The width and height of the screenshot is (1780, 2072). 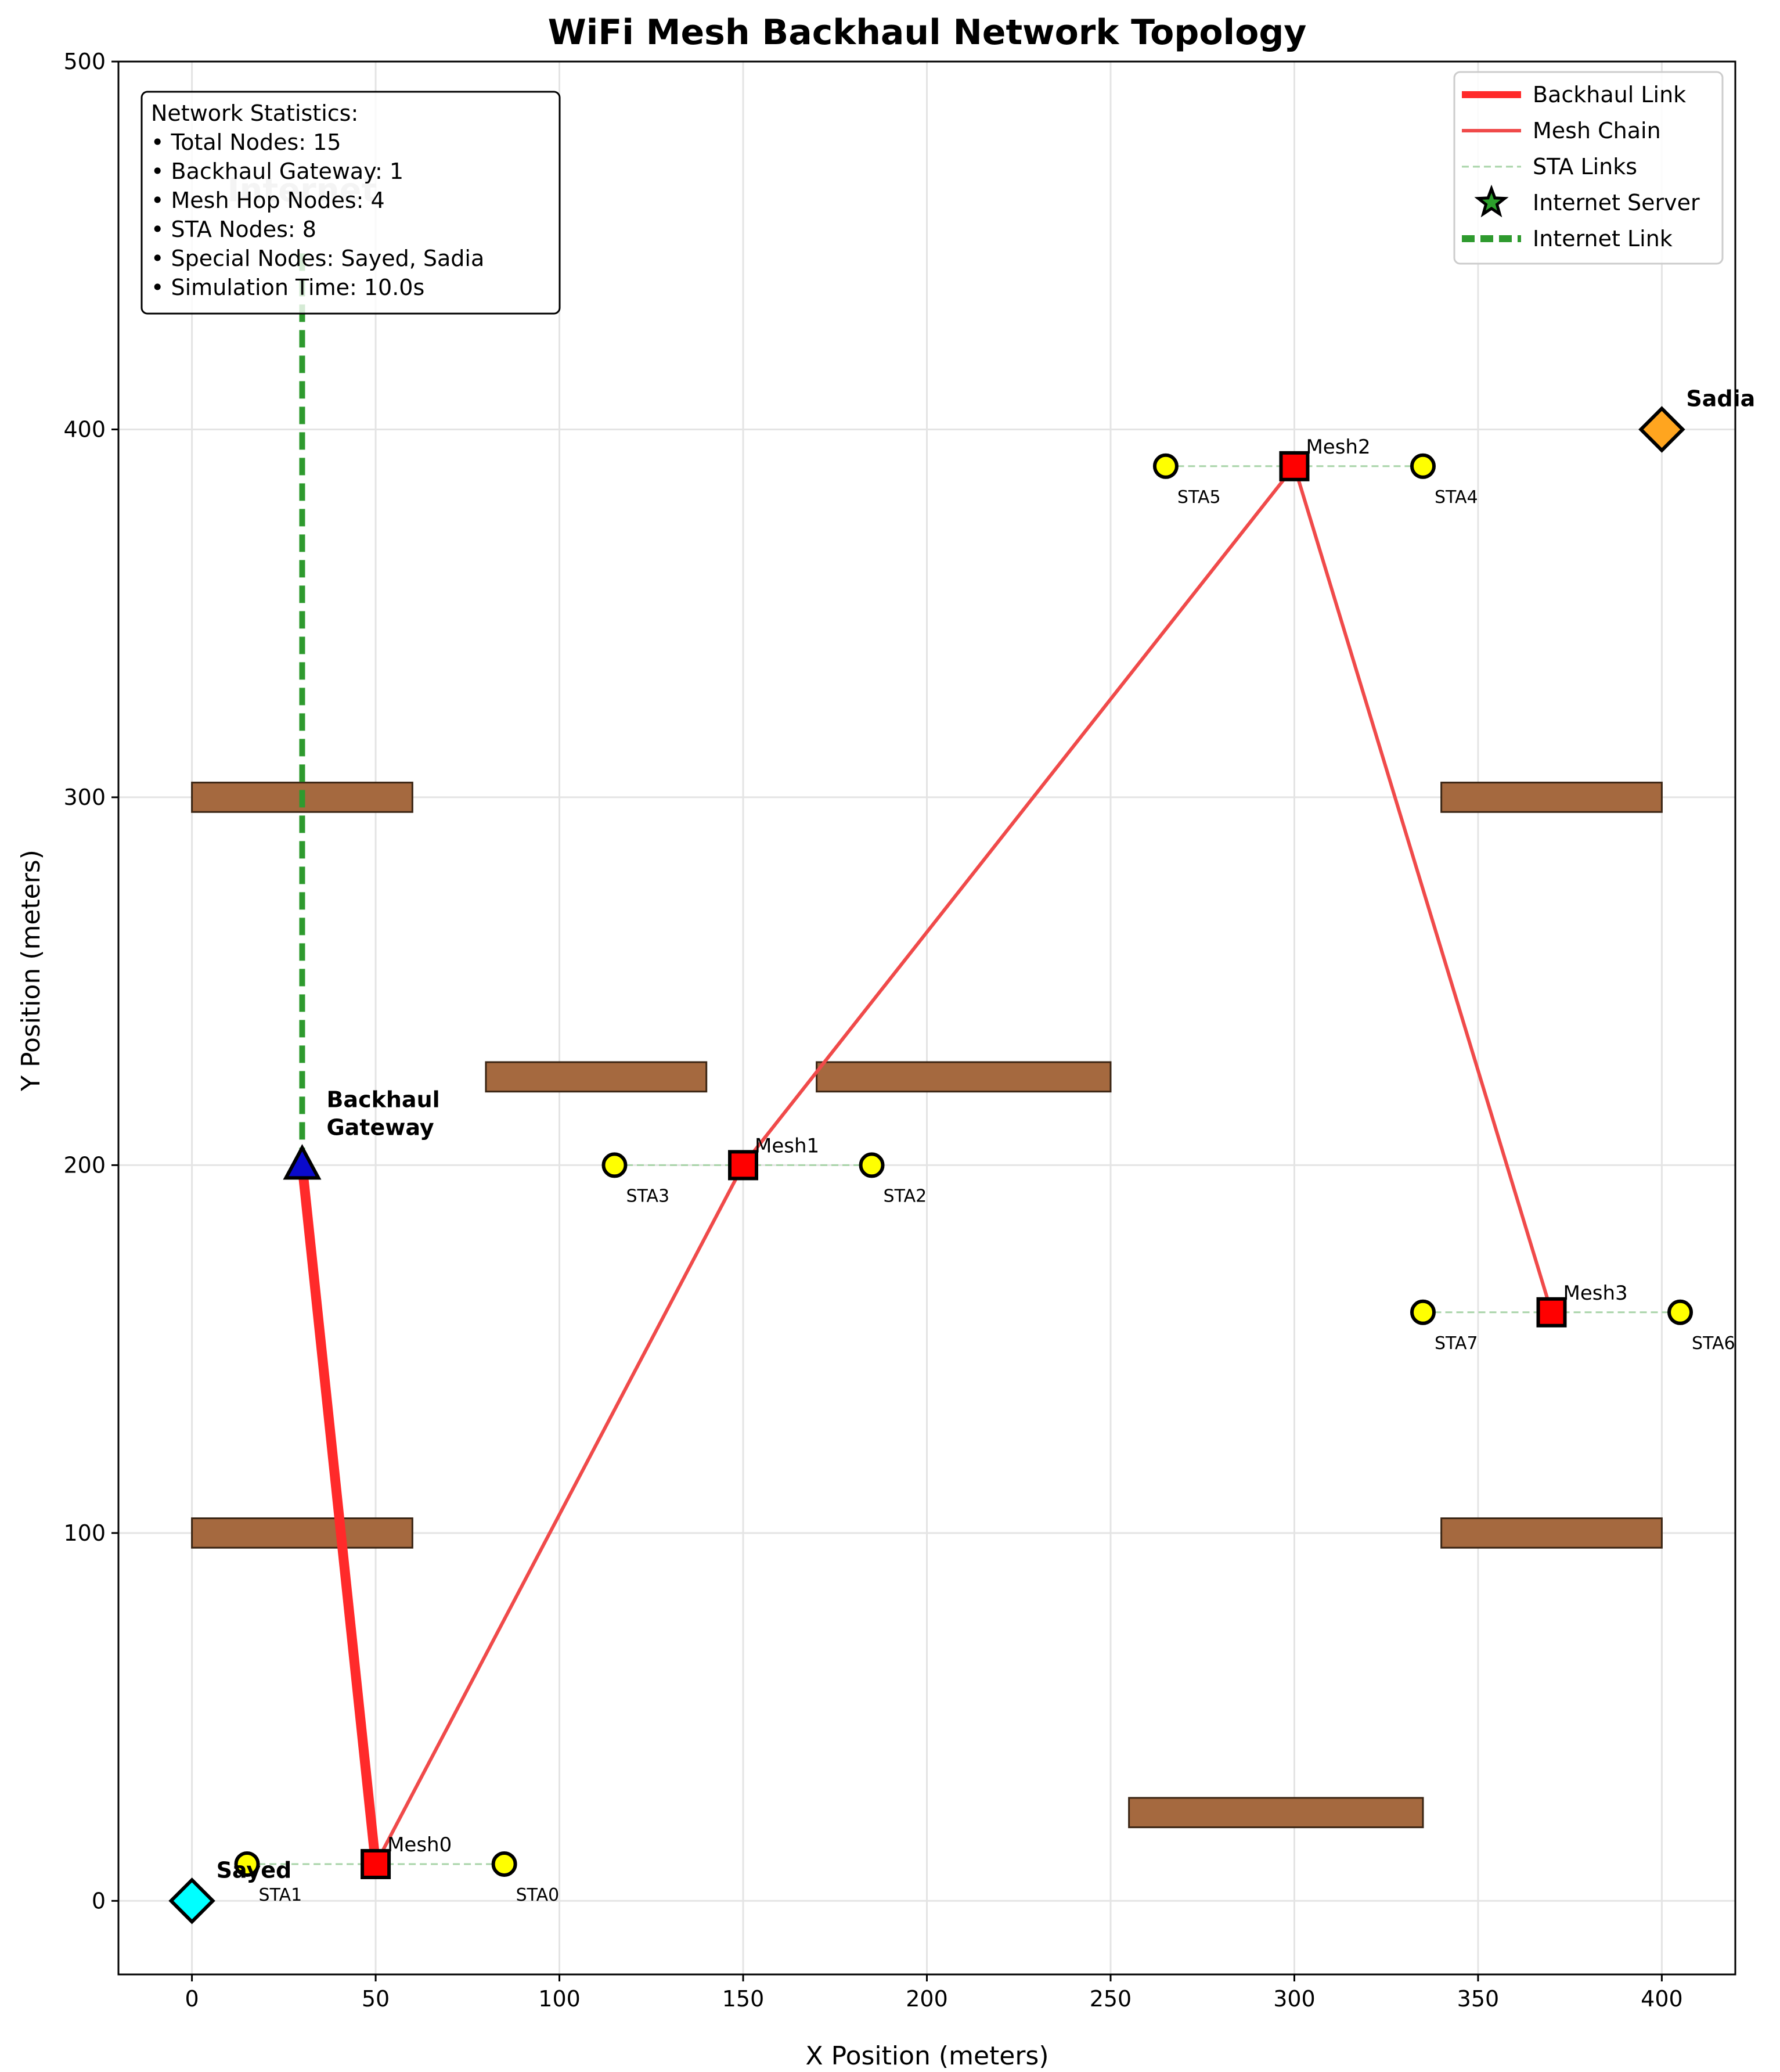 I want to click on stats-title: Network Statistics:, so click(x=254, y=113).